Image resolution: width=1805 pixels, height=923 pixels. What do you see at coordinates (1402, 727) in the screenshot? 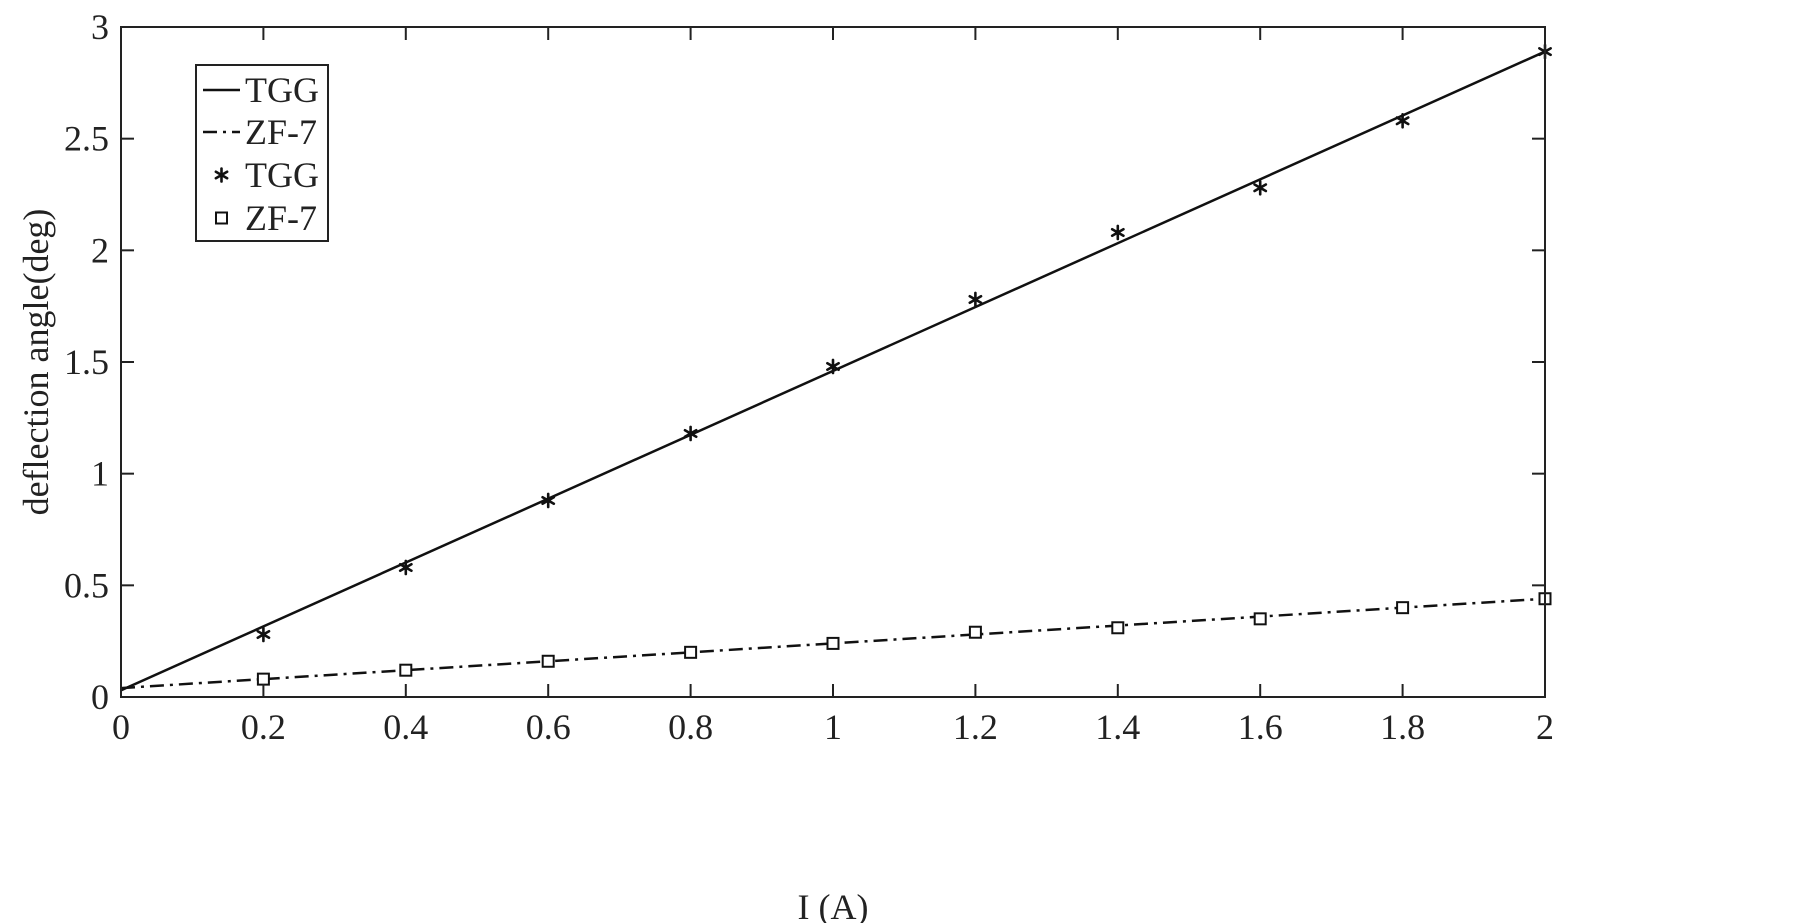
I see `x-tick-label: 1.8` at bounding box center [1402, 727].